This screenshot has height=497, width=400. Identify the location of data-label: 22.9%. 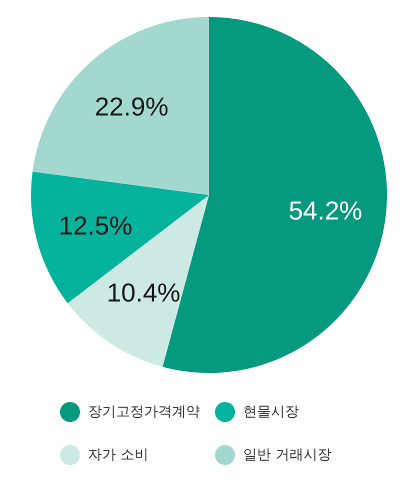
(131, 107).